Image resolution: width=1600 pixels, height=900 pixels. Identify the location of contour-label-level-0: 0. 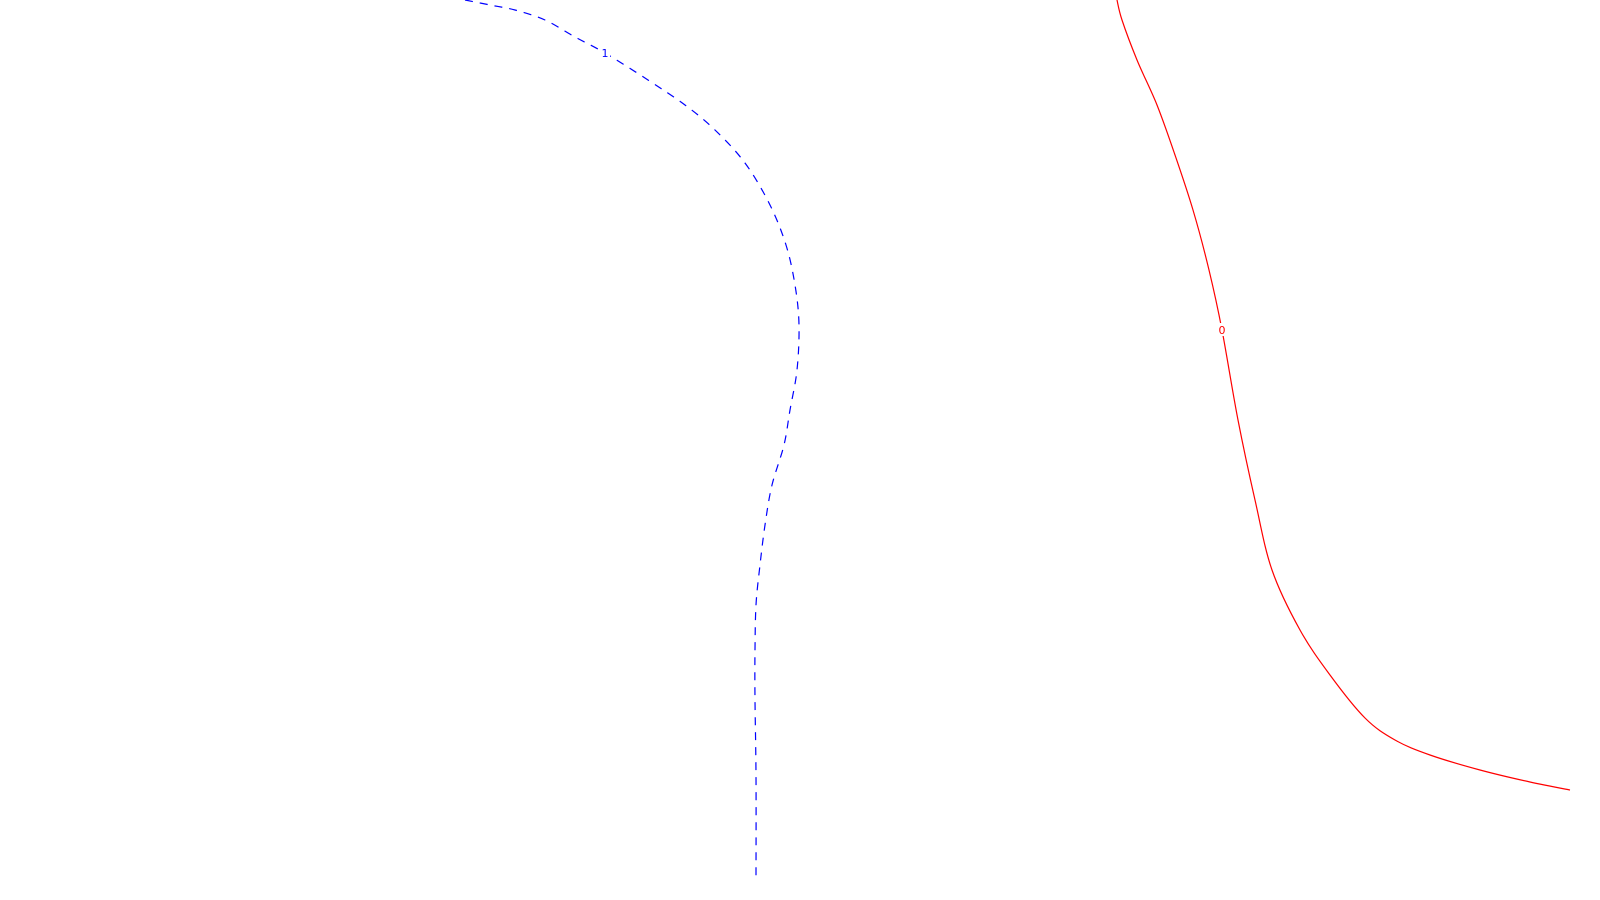
(1222, 330).